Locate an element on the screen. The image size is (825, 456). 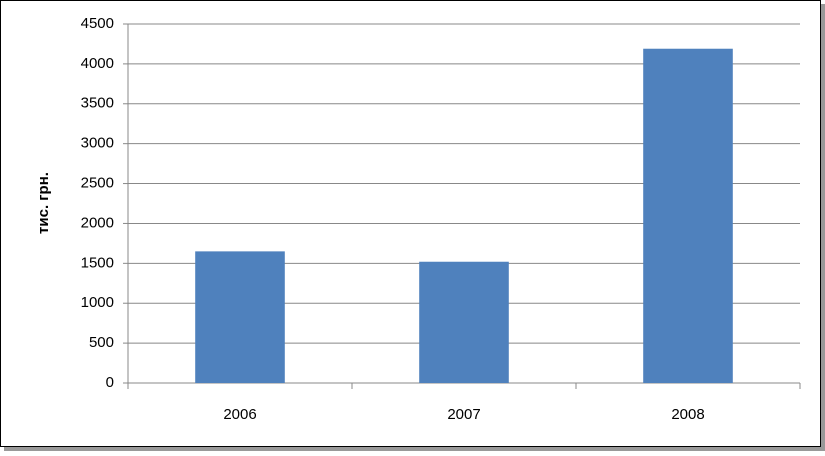
y-tick-label: 1000 is located at coordinates (97, 302).